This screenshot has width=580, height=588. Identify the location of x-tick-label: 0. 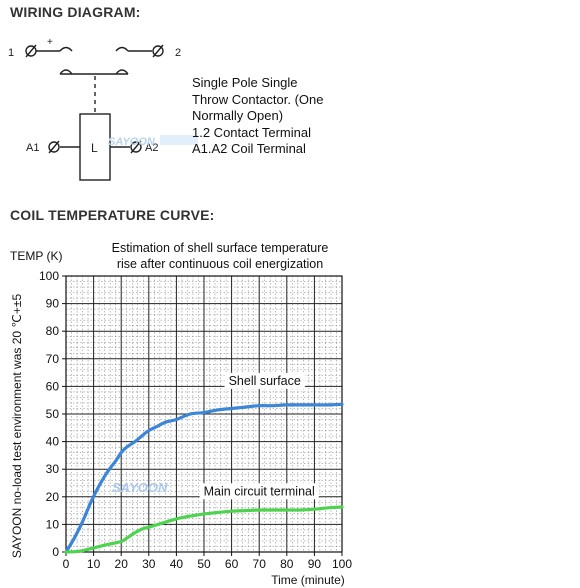
(66, 564).